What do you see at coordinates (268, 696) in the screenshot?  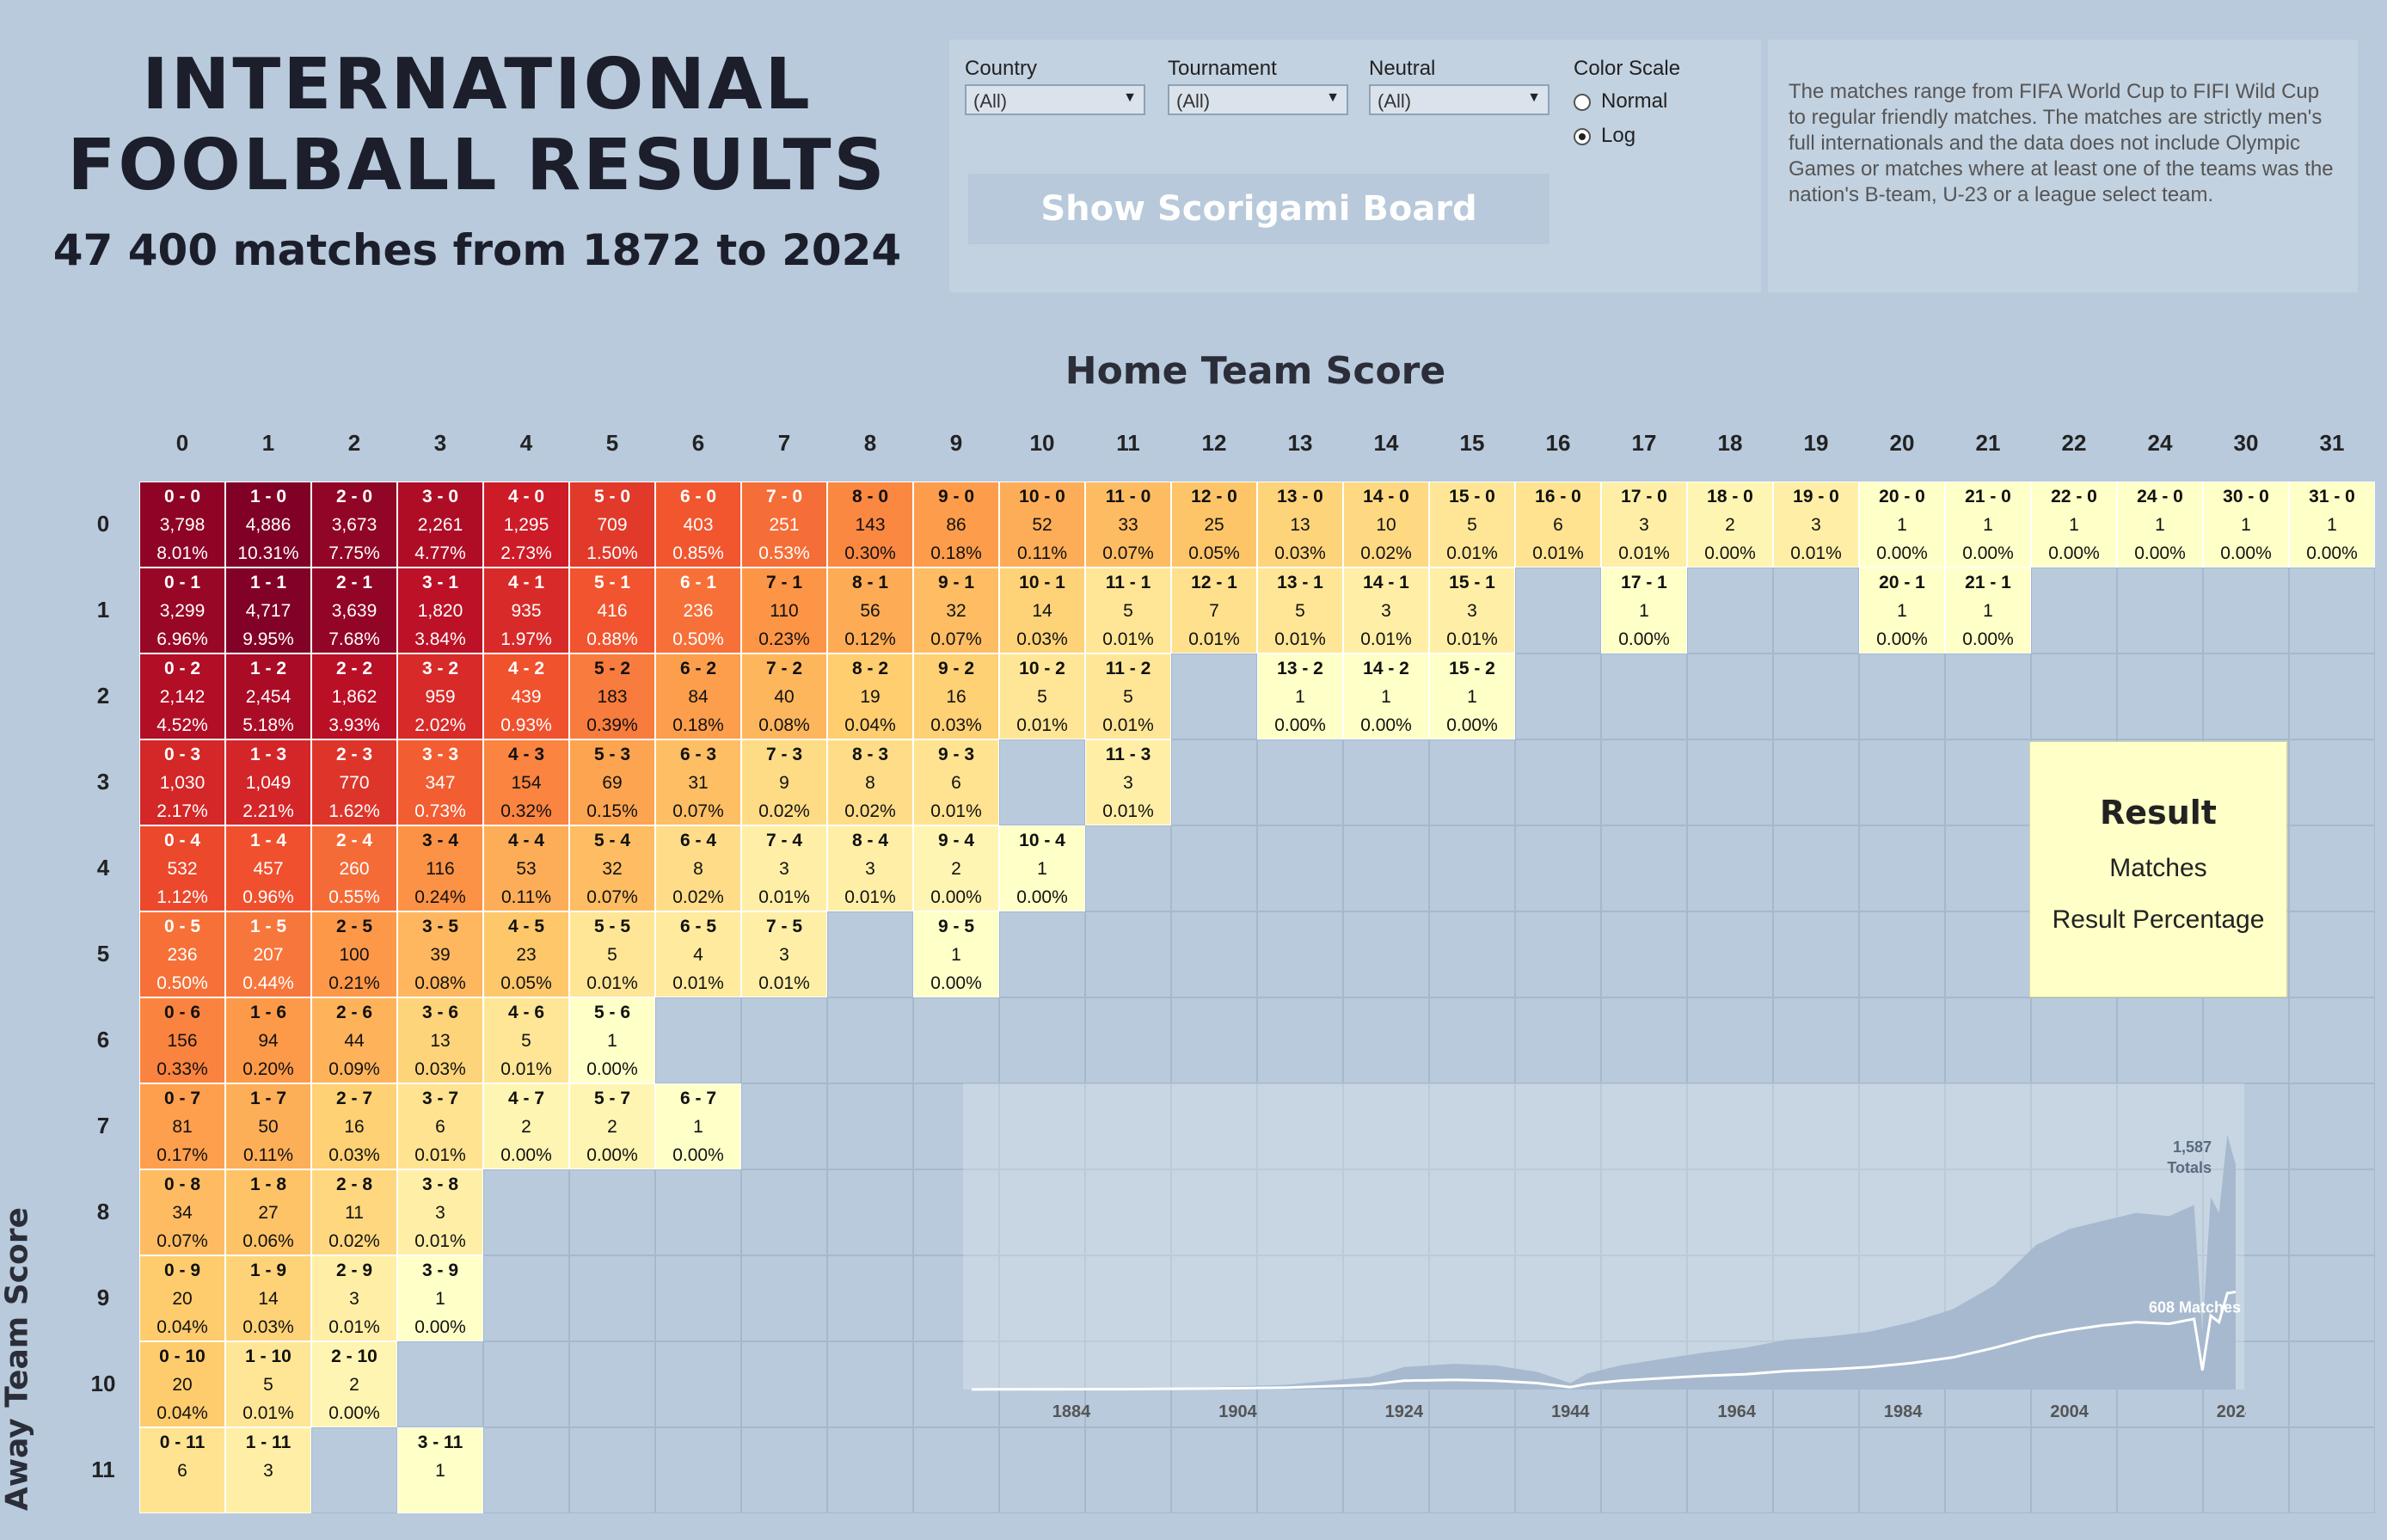 I see `score-cell: 1 - 2 2,454 5.18%` at bounding box center [268, 696].